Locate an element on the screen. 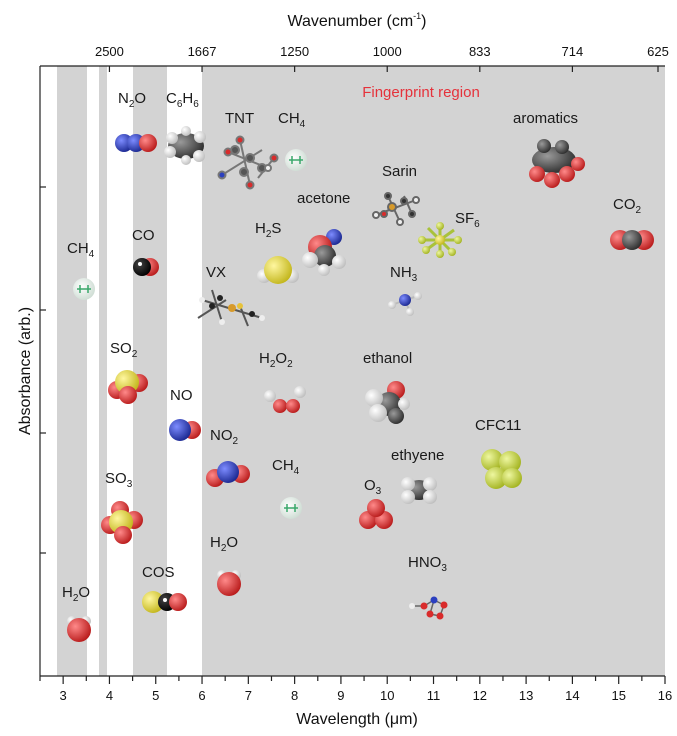 This screenshot has width=677, height=736. label-n2o: N2O is located at coordinates (132, 100).